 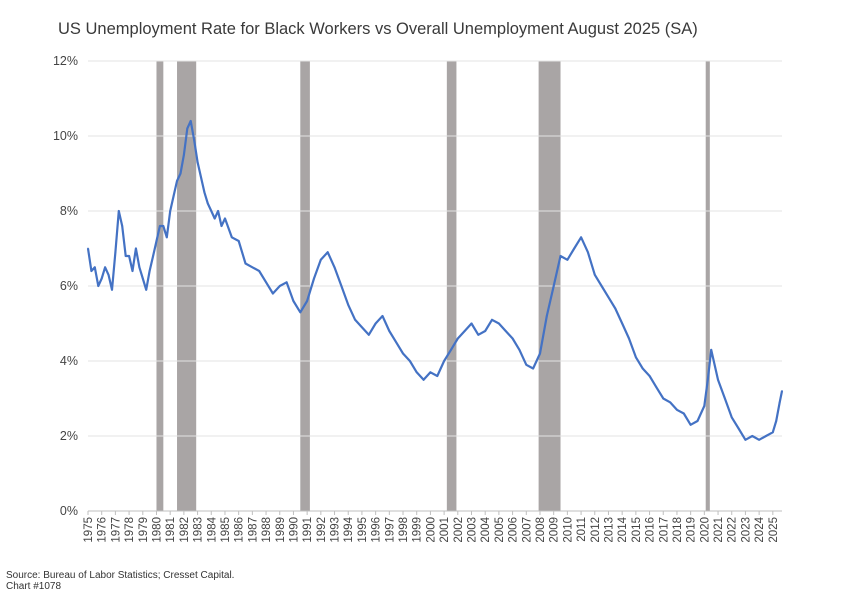 What do you see at coordinates (240, 530) in the screenshot?
I see `x-tick-label: 1986` at bounding box center [240, 530].